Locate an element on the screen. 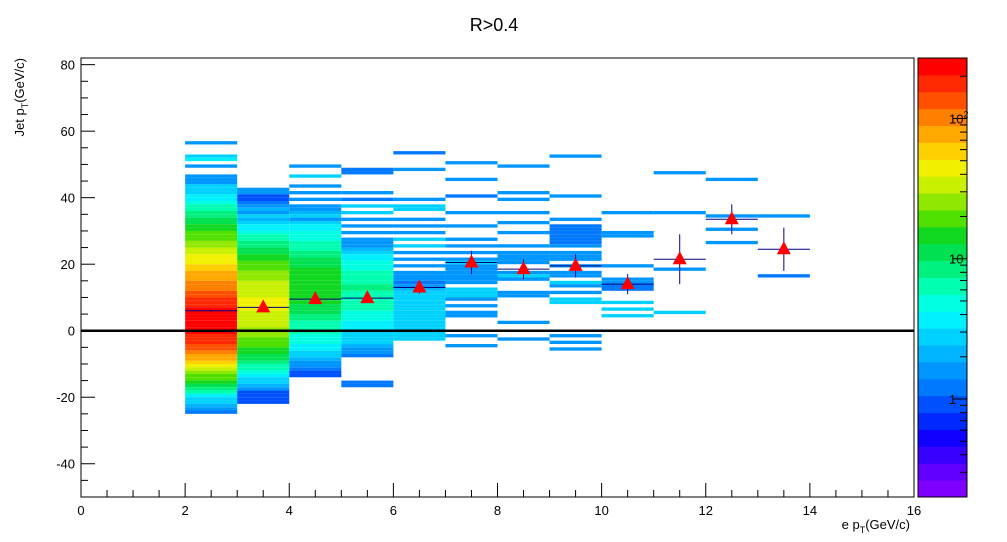  y-axis: -40 -20 0 20 40 60 80 is located at coordinates (75, 278).